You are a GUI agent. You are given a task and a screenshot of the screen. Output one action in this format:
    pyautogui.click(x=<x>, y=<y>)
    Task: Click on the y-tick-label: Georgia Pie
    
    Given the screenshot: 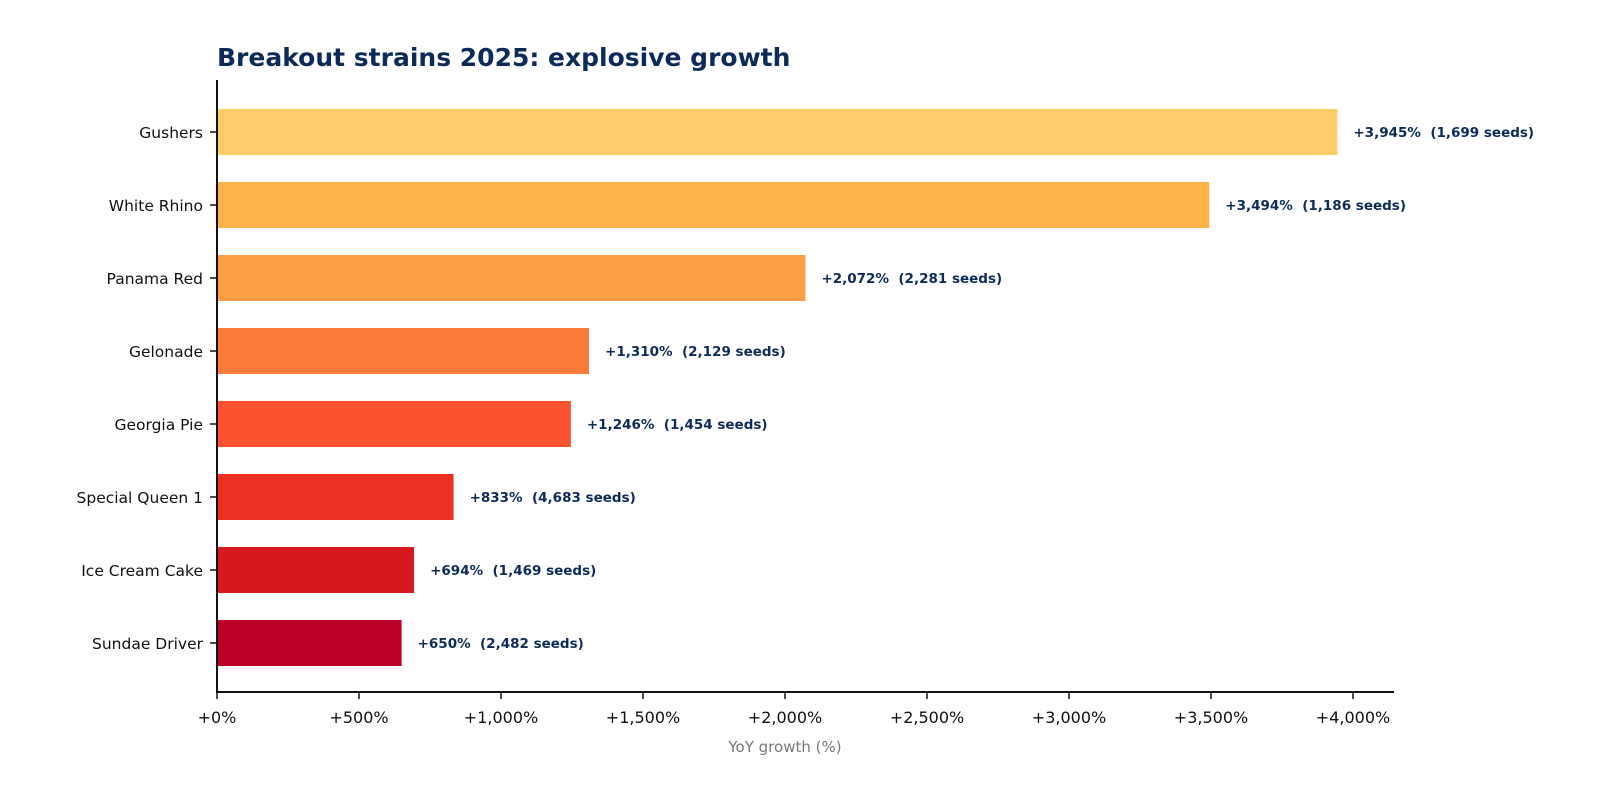 What is the action you would take?
    pyautogui.click(x=158, y=425)
    